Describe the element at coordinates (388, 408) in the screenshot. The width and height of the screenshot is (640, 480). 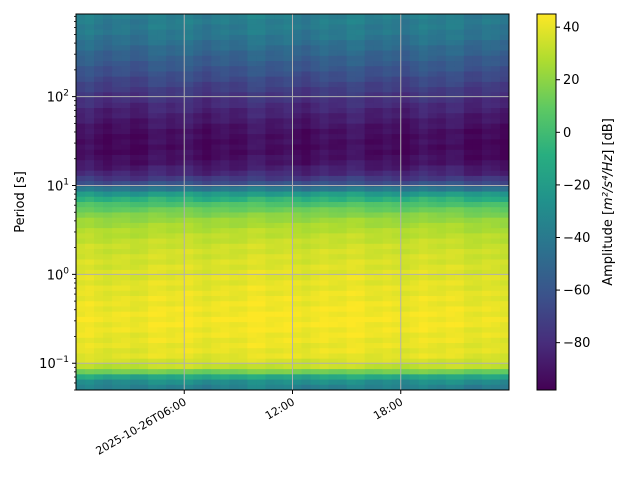
I see `x-tick-label: 18:00` at that location.